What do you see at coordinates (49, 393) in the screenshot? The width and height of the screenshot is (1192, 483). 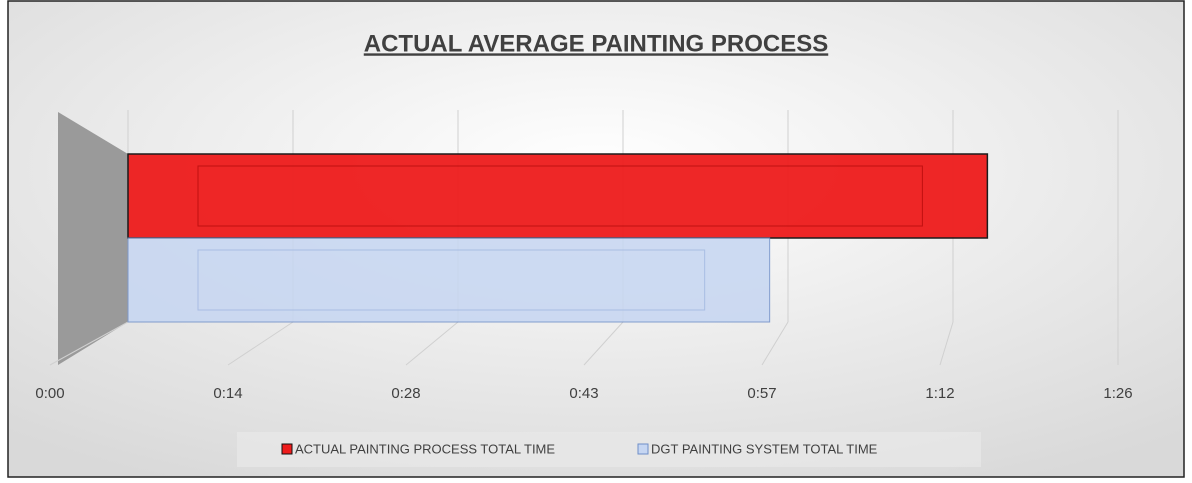 I see `x-tick-label: 0:00` at bounding box center [49, 393].